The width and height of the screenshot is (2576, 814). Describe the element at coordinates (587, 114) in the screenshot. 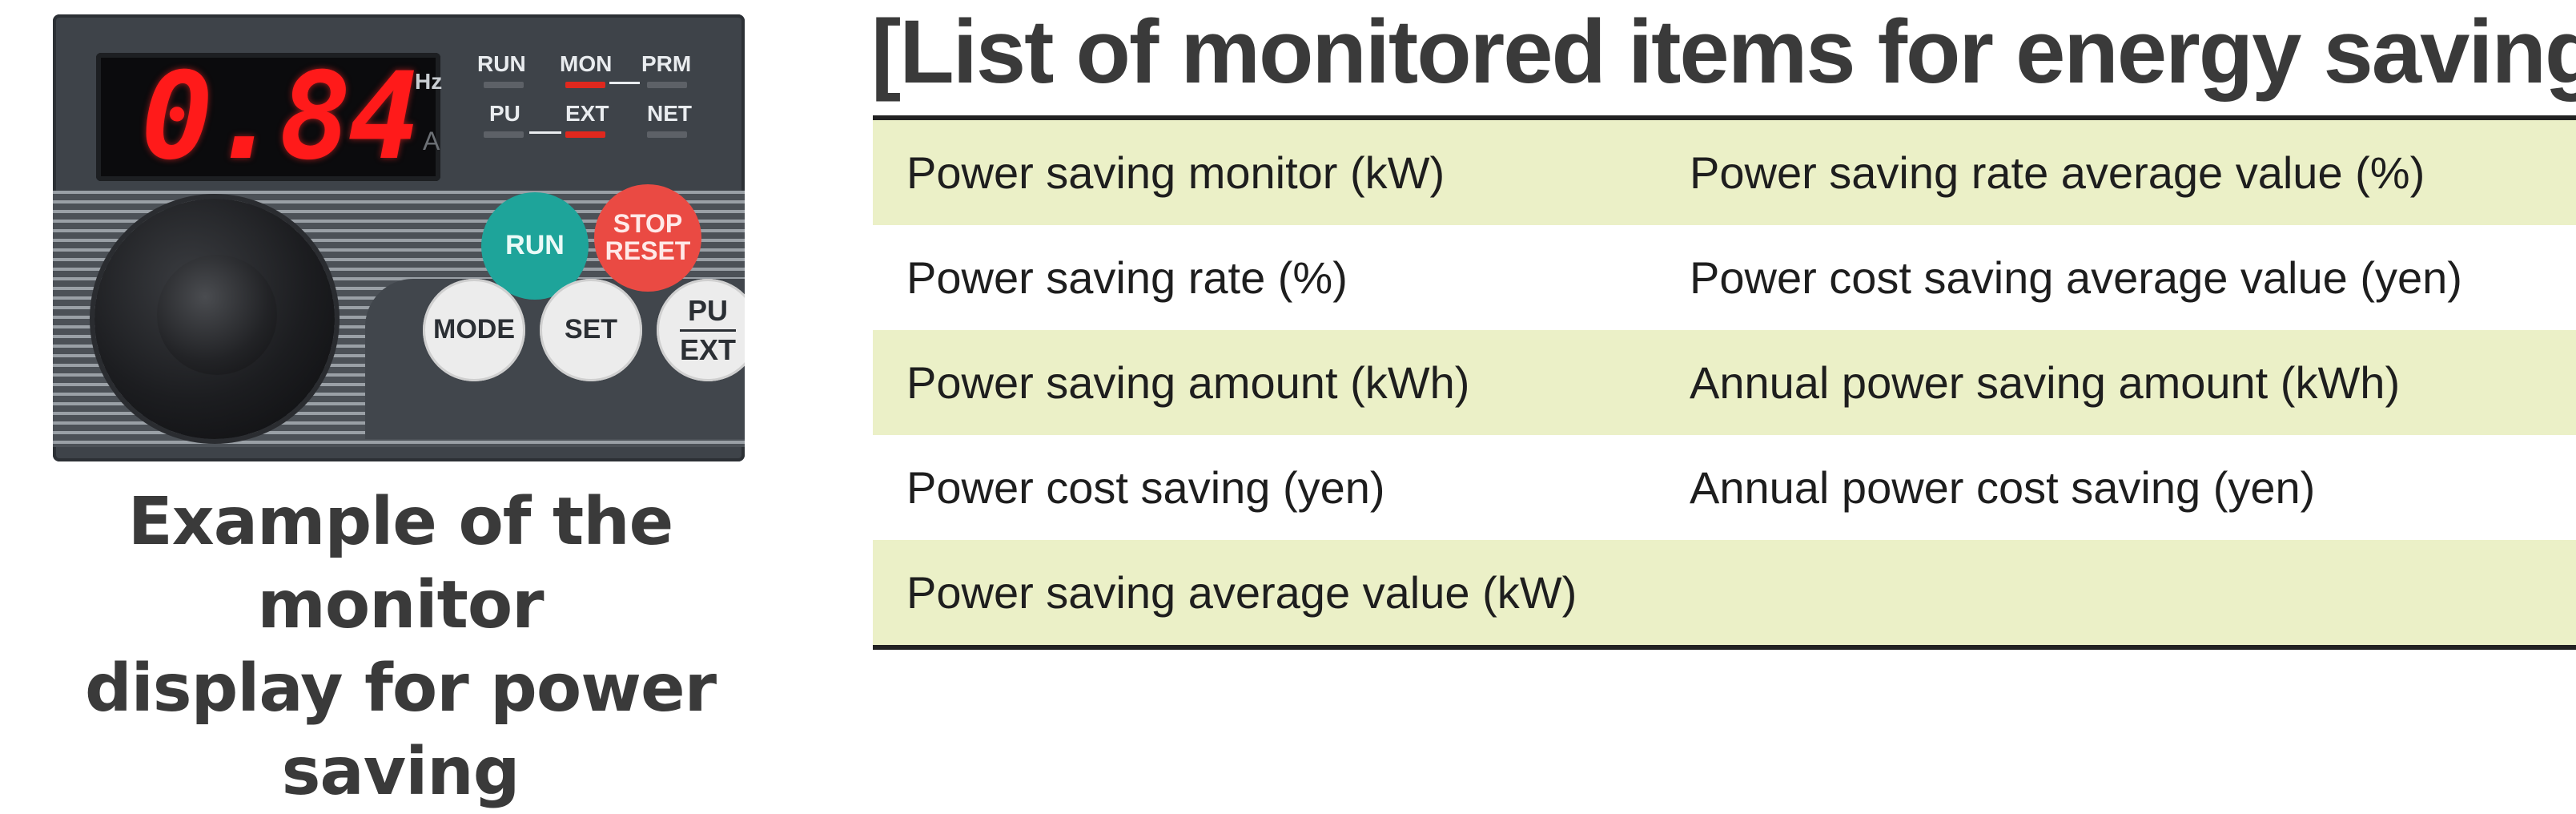

I see `indicator-ext-label: EXT` at that location.